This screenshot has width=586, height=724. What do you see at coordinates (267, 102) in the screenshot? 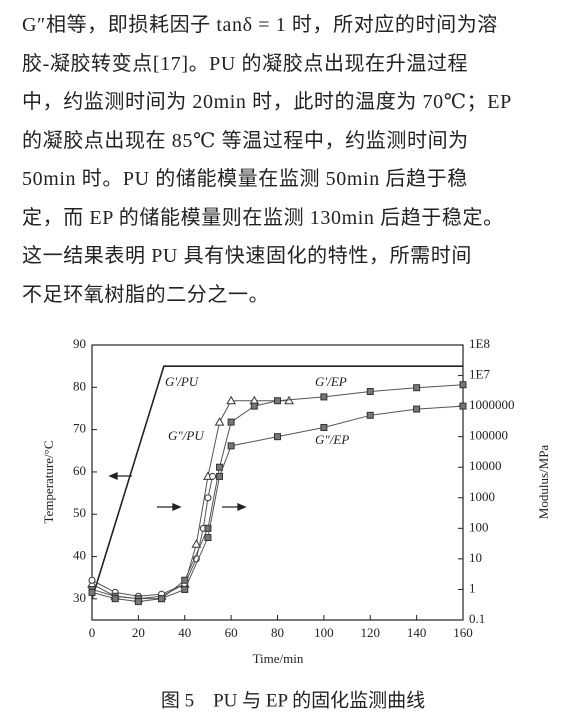
I see `text-line: 中，约监测时间为 20min 时，此时的温度为 70℃；EP` at bounding box center [267, 102].